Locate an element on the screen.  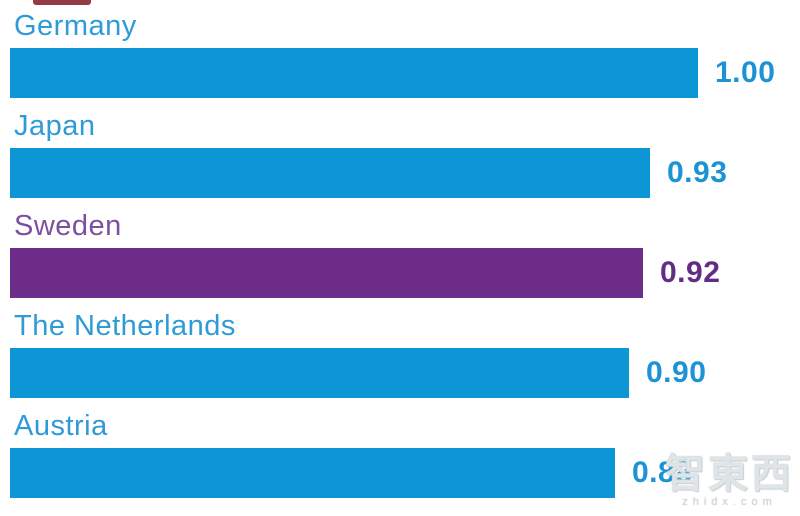
bar-line: 0.93 is located at coordinates (368, 173).